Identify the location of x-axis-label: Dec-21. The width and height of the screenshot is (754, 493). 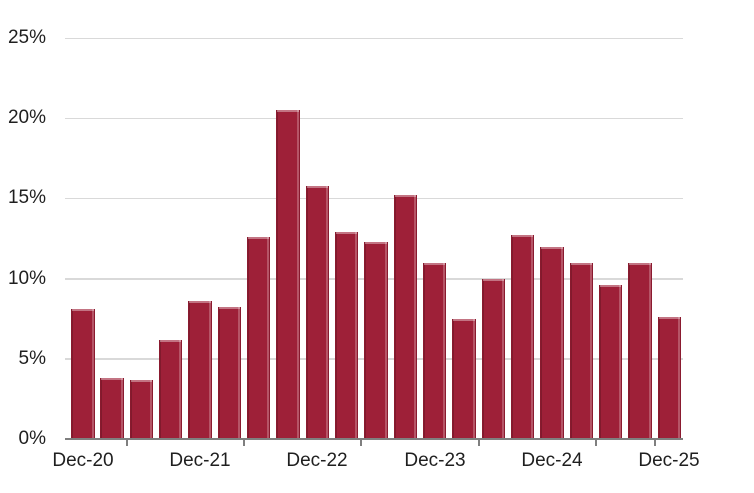
(200, 460).